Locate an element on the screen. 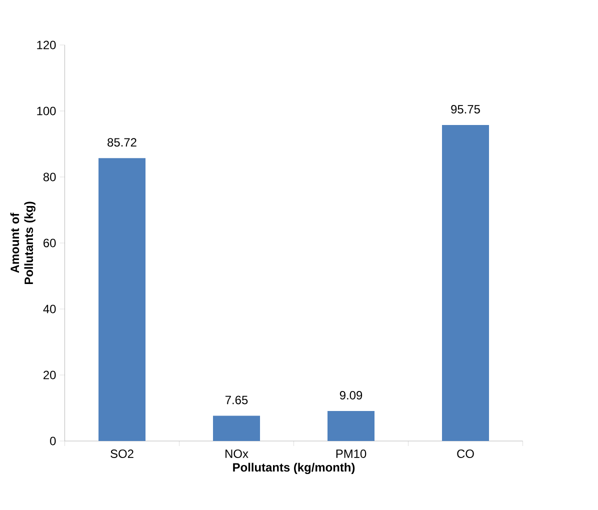  y-axis-title: Amount of Pollutants (kg) is located at coordinates (23, 243).